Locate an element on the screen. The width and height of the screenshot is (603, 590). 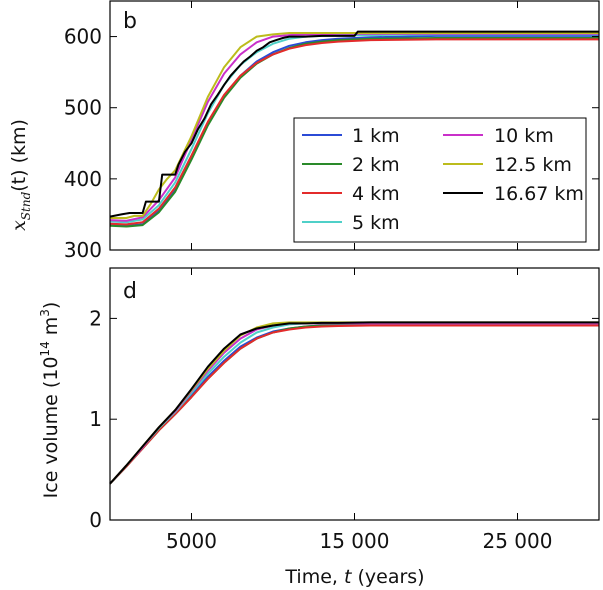
panel-d-letter: d is located at coordinates (130, 291).